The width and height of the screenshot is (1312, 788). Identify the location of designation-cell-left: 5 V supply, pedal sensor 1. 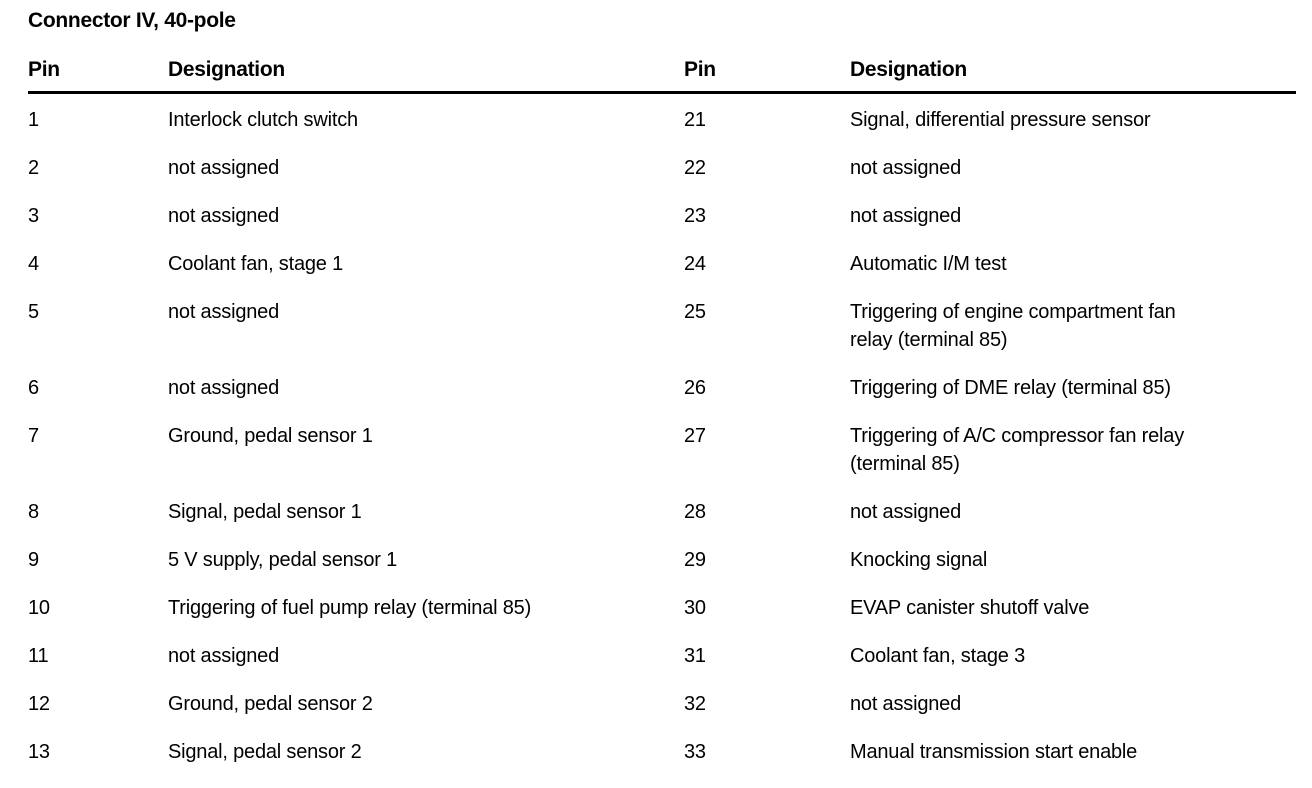
(283, 560).